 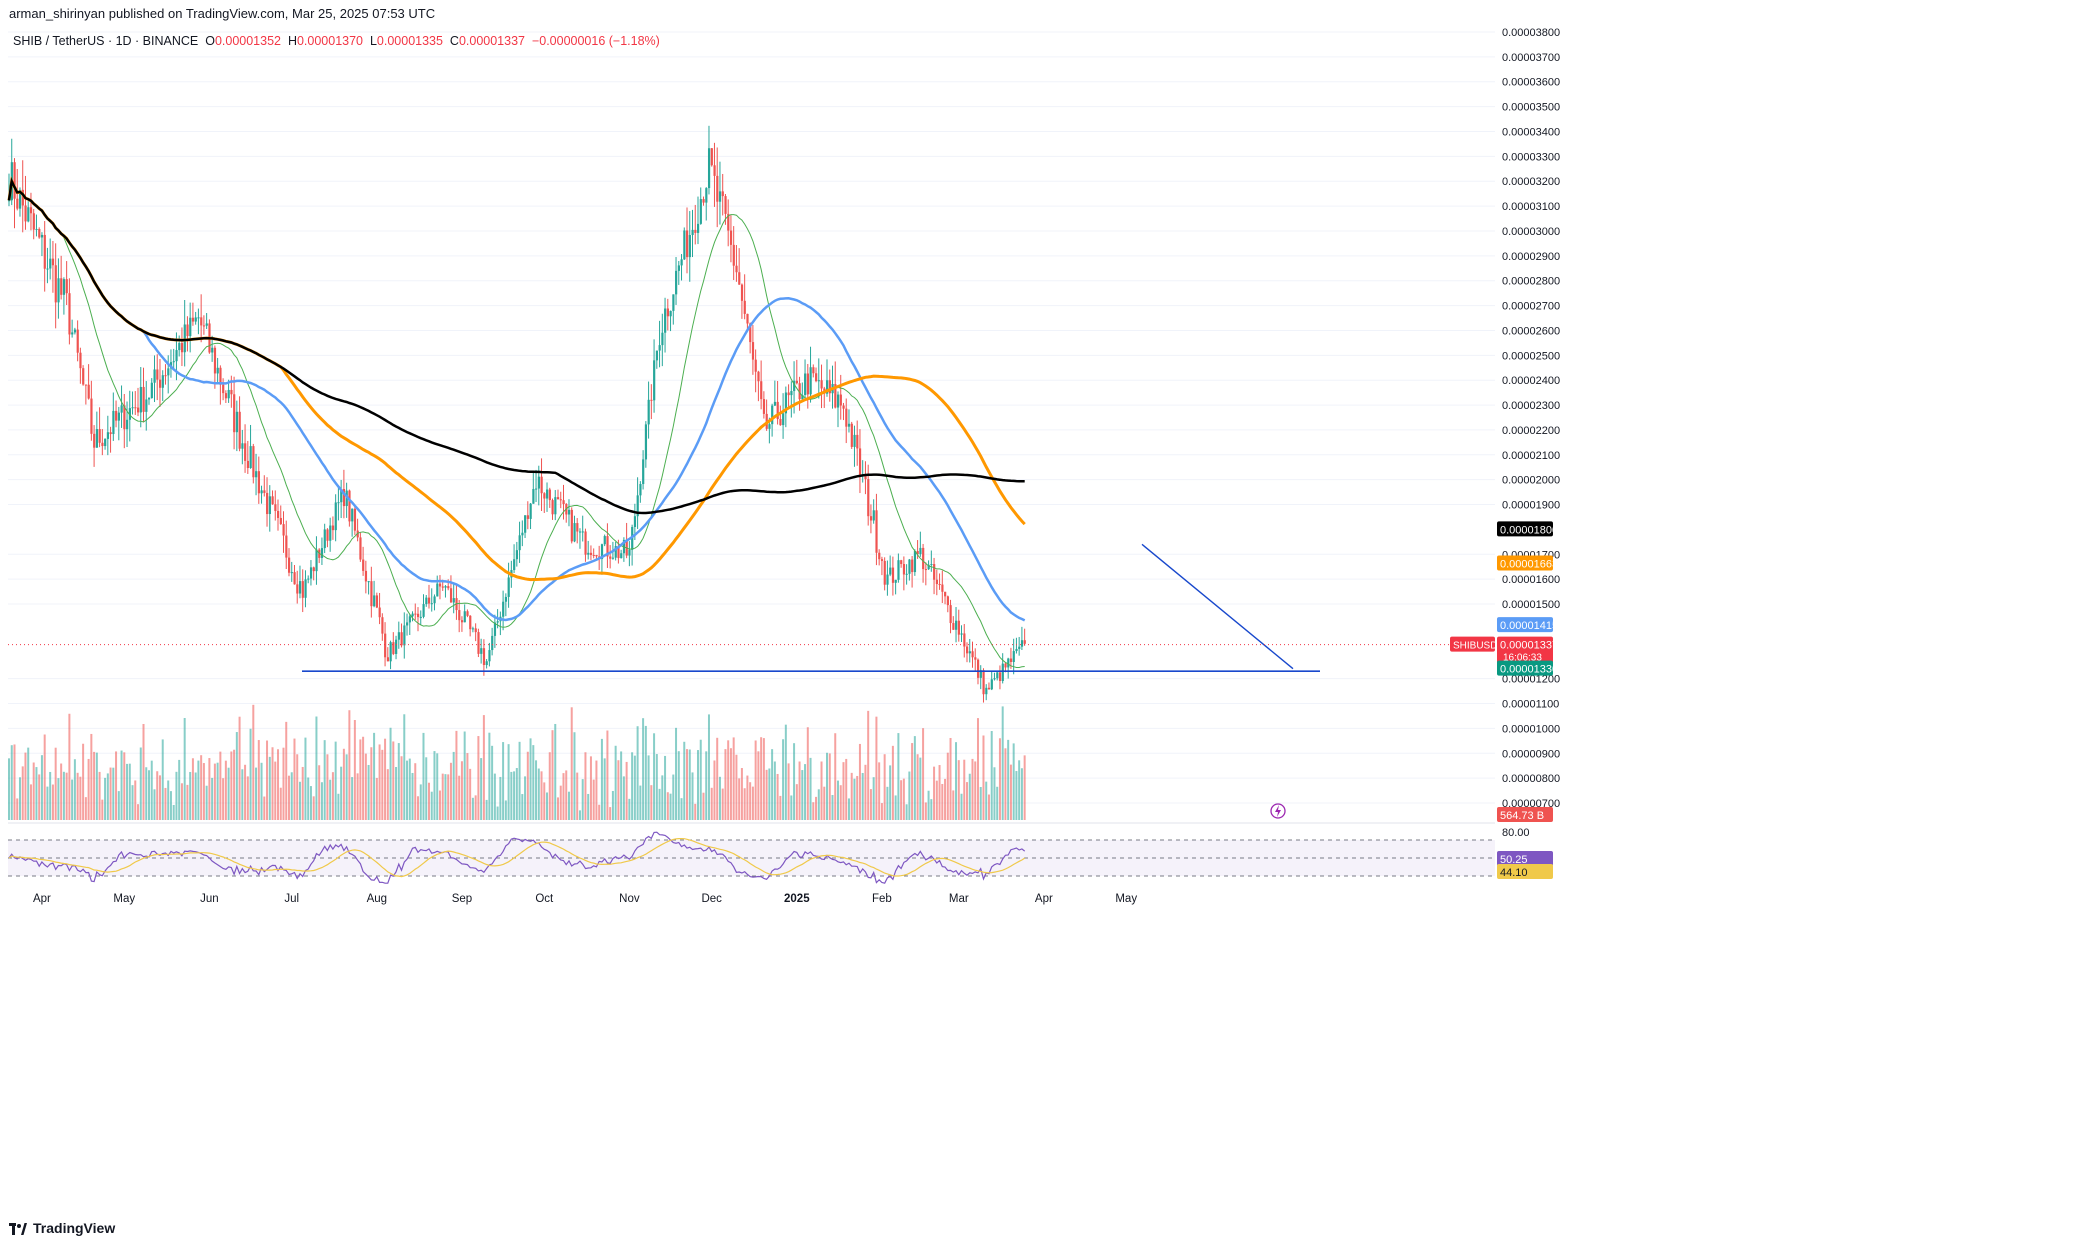 What do you see at coordinates (106, 41) in the screenshot?
I see `symbol-name: SHIB / TetherUS · 1D · BINANCE` at bounding box center [106, 41].